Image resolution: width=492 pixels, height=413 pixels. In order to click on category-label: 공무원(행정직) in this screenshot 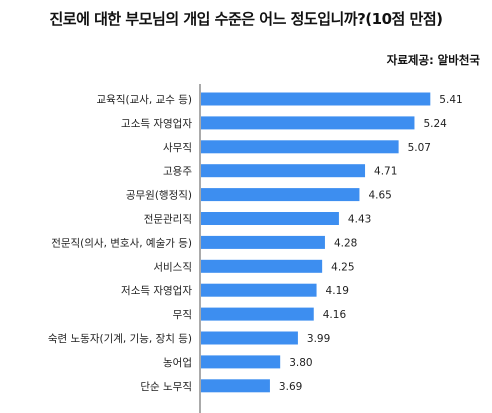, I will do `click(159, 196)`.